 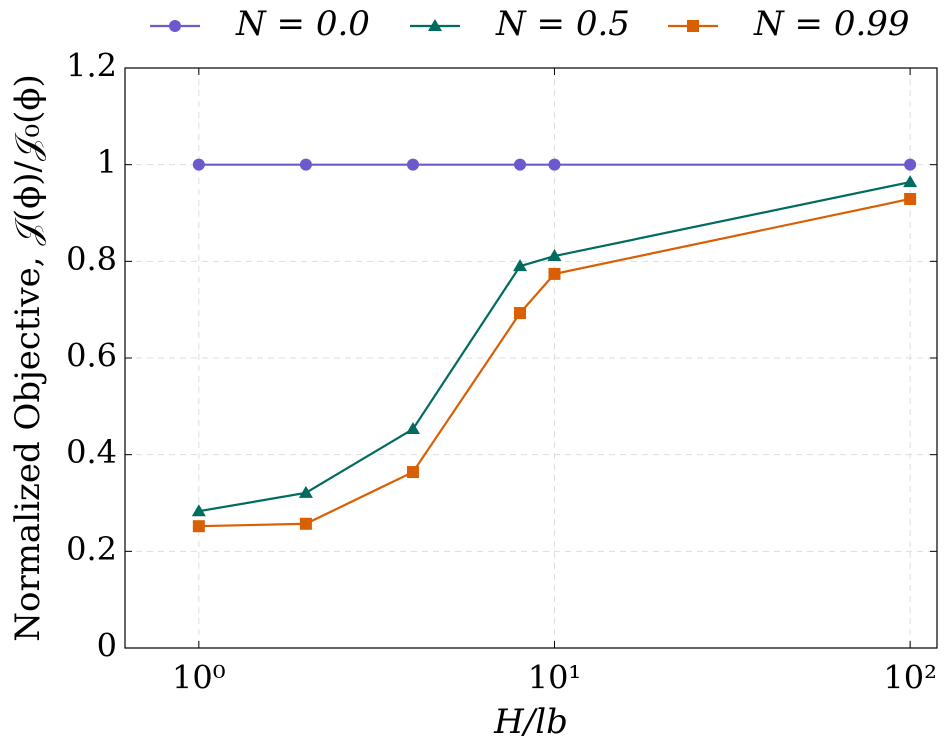 What do you see at coordinates (199, 678) in the screenshot?
I see `x-tick-label: 10⁰` at bounding box center [199, 678].